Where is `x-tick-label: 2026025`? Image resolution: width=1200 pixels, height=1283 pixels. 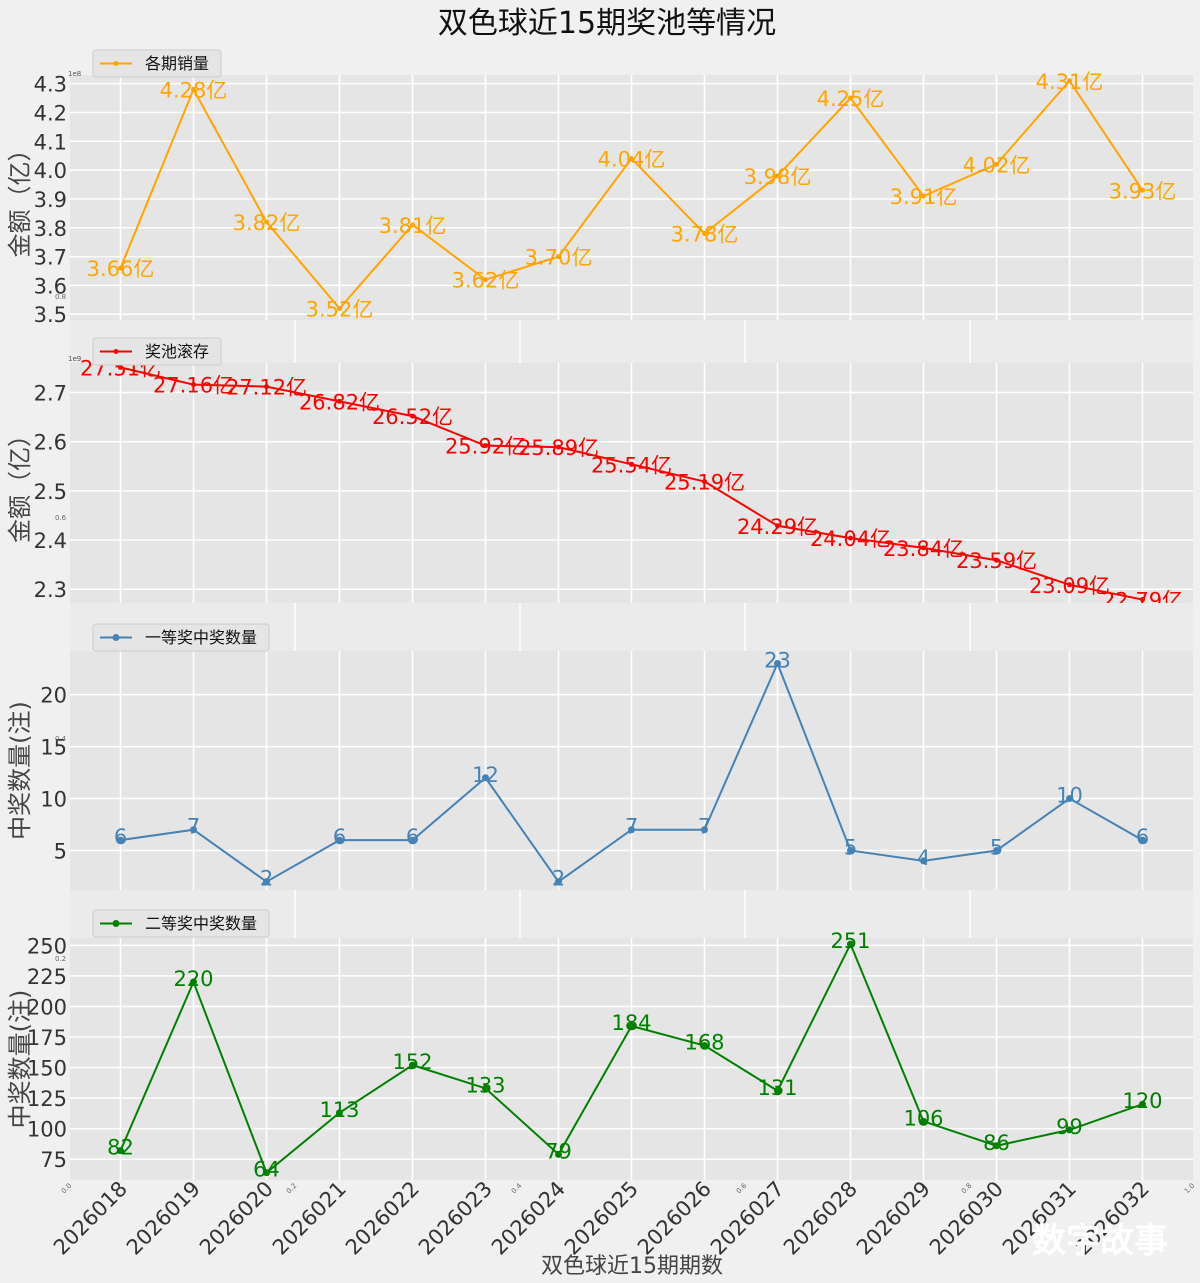
x-tick-label: 2026025 is located at coordinates (601, 1218).